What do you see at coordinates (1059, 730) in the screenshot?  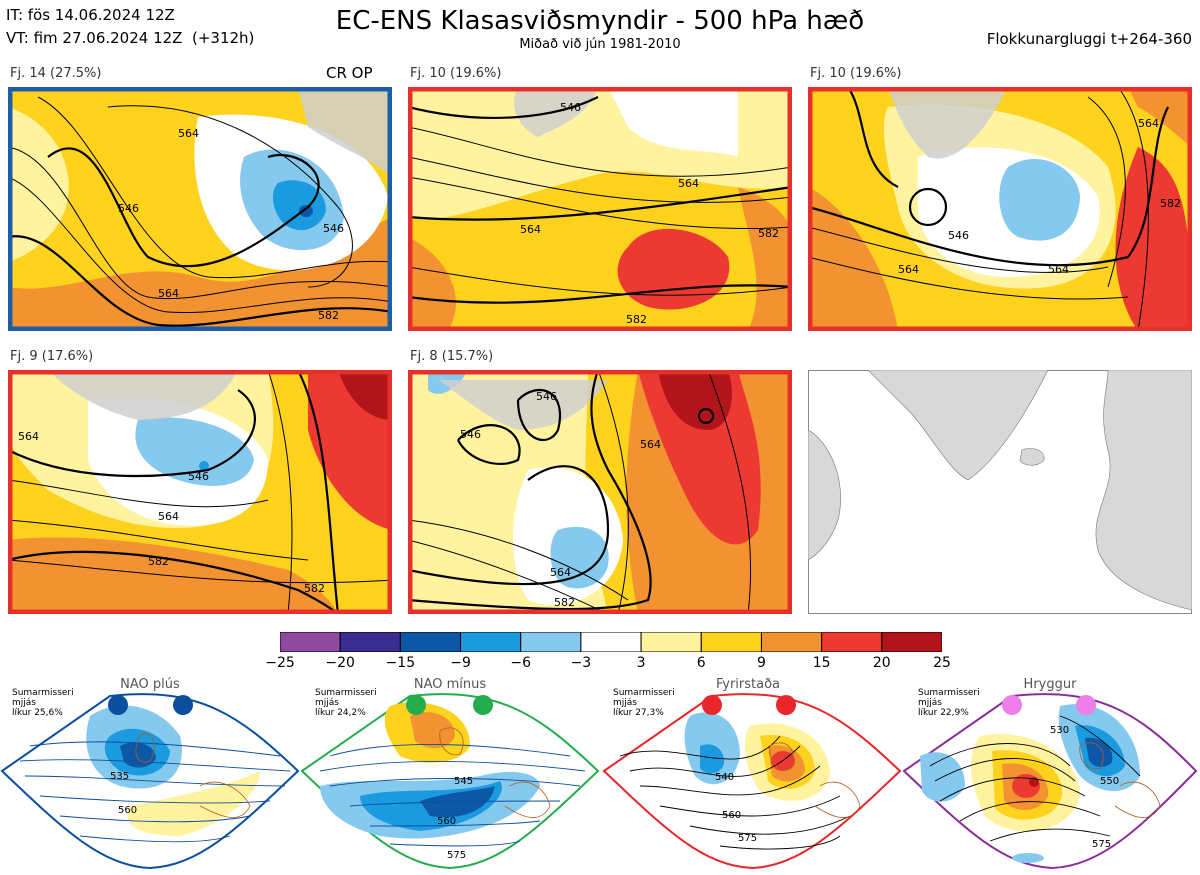 I see `contour-label: 530` at bounding box center [1059, 730].